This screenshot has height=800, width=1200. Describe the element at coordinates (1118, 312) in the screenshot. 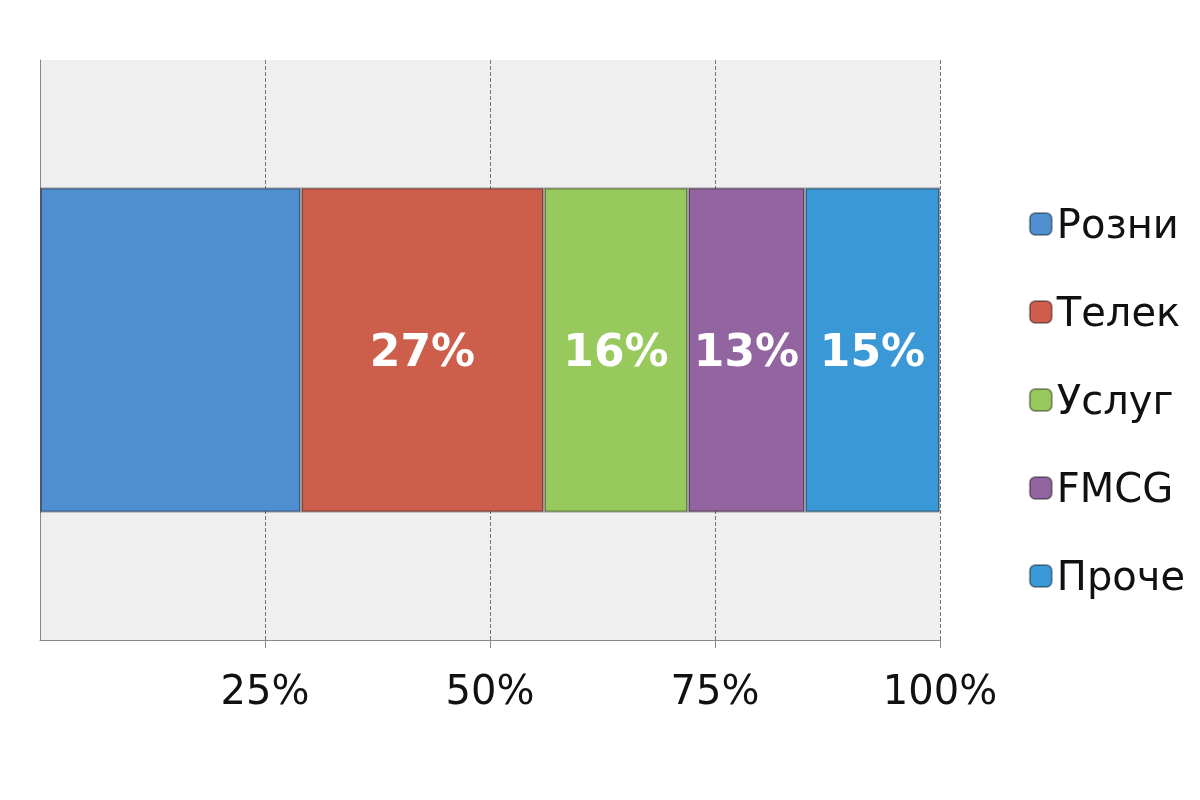

I see `legend-label: Телек` at that location.